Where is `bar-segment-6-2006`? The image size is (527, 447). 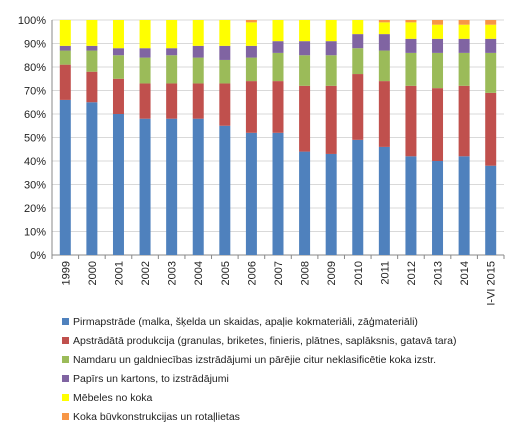 bar-segment-6-2006 is located at coordinates (251, 21).